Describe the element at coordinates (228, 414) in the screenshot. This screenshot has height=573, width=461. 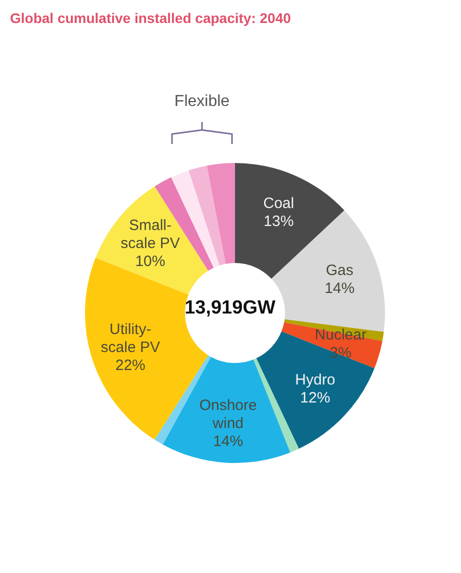
I see `slice-label: Onshore wind` at that location.